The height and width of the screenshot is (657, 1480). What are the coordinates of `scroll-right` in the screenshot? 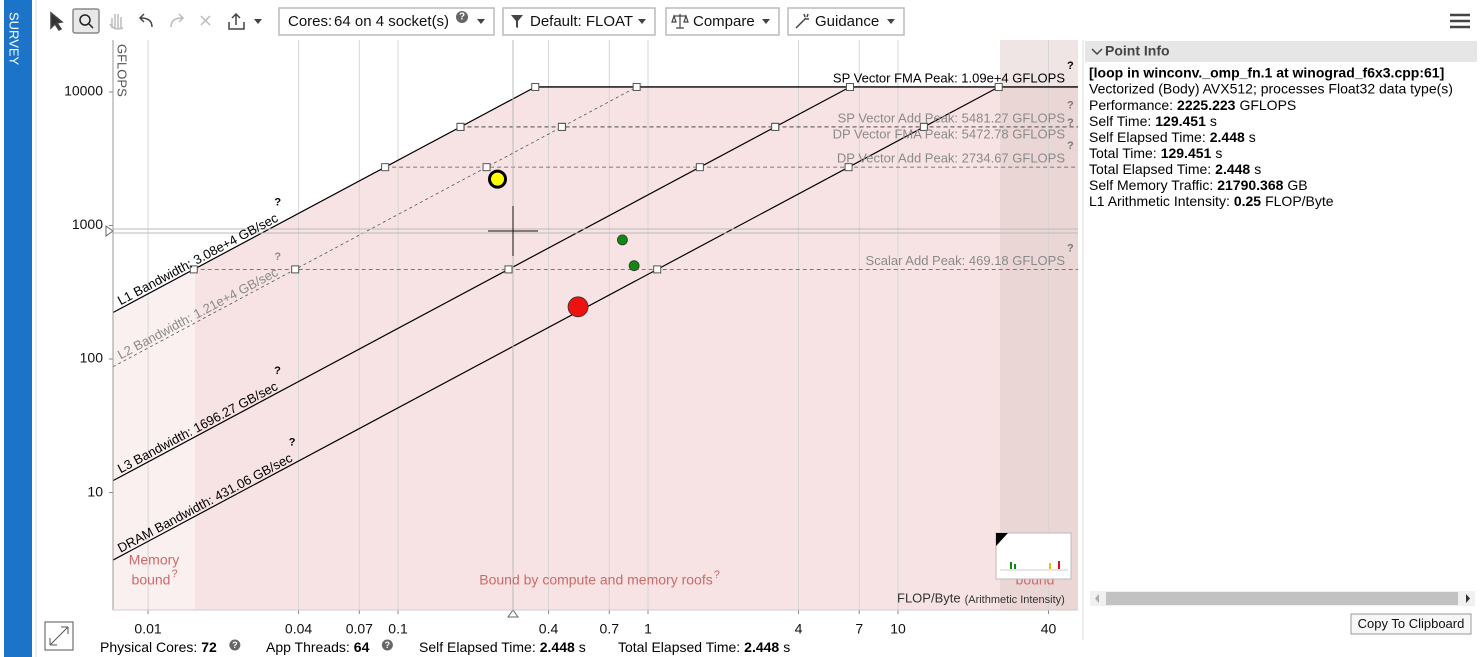 It's located at (1468, 598).